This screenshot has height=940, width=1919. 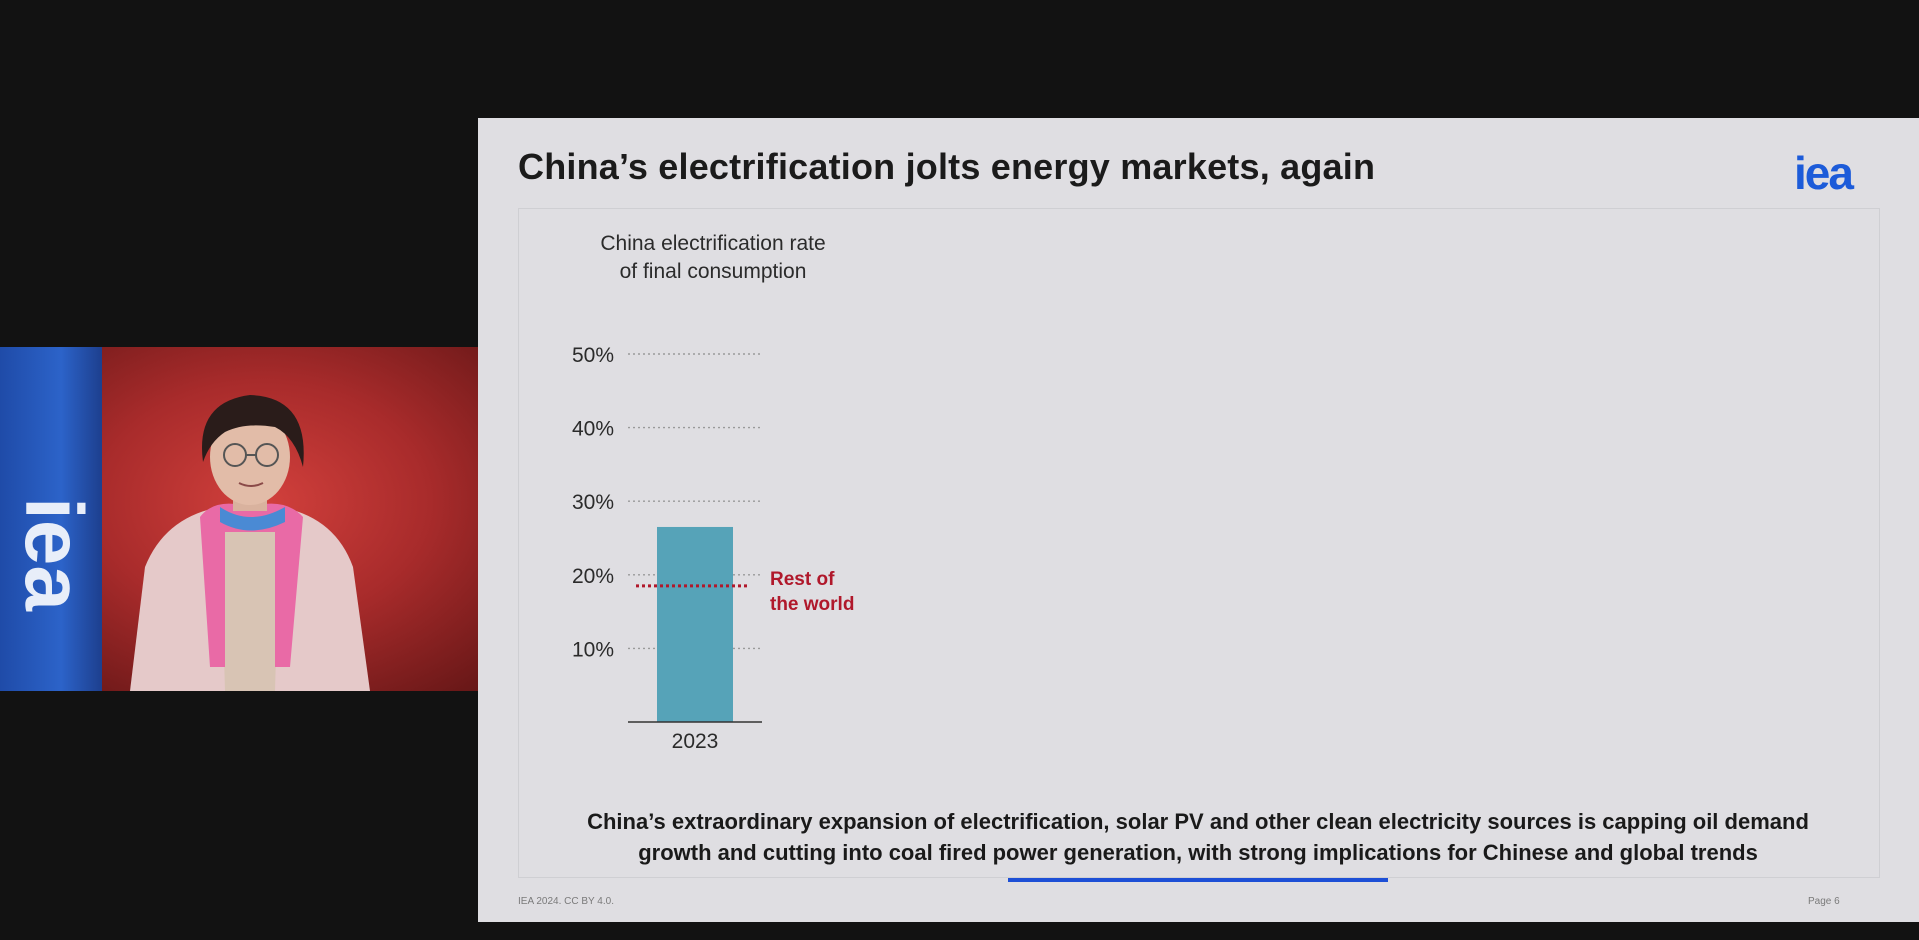 What do you see at coordinates (713, 243) in the screenshot?
I see `chart-title-line1: China electrification rate` at bounding box center [713, 243].